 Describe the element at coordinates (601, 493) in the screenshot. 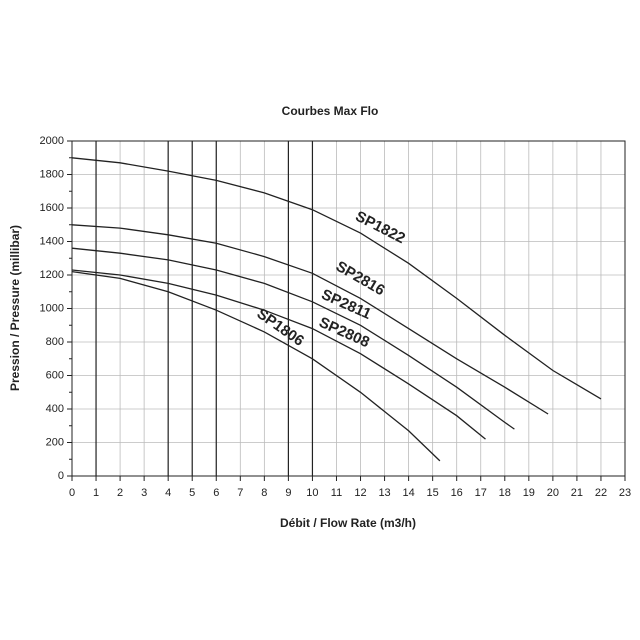

I see `x-tick-label: 22` at that location.